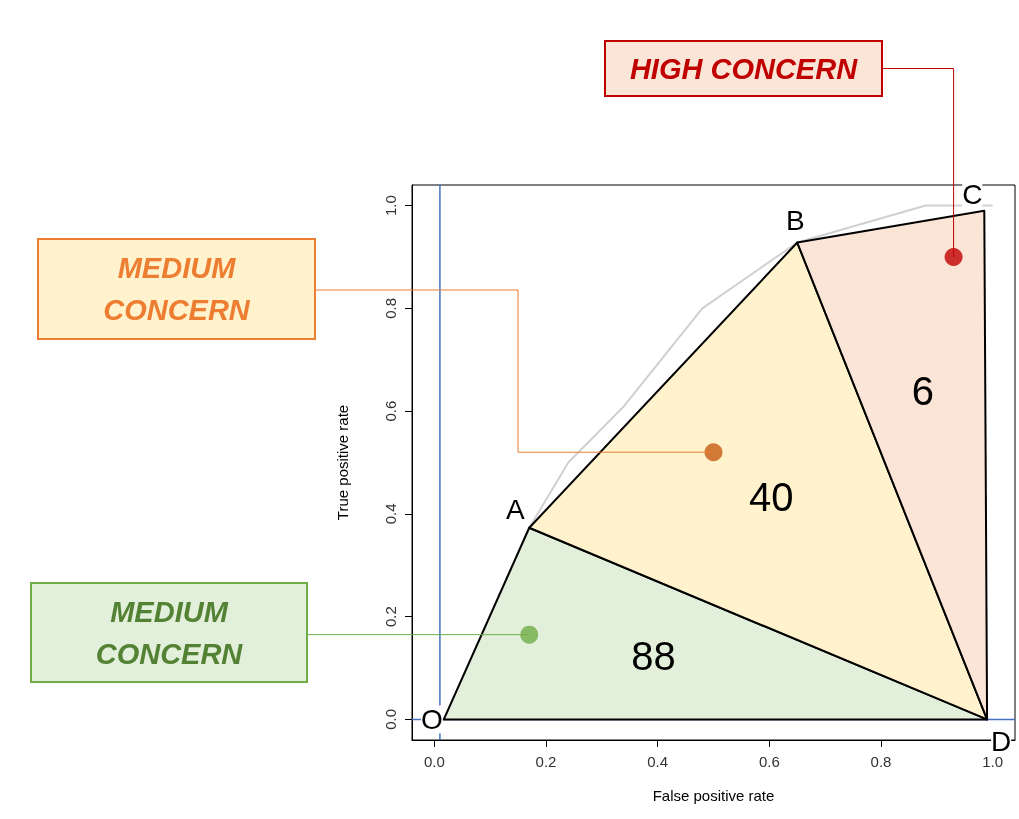 This screenshot has height=819, width=1019. What do you see at coordinates (390, 205) in the screenshot?
I see `y-tick-label: 1.0` at bounding box center [390, 205].